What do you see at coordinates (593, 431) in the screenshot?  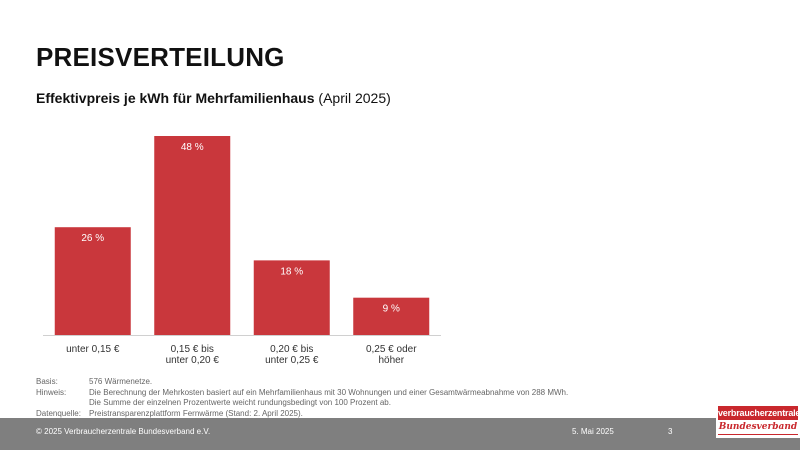 I see `footer-date: 5. Mai 2025` at bounding box center [593, 431].